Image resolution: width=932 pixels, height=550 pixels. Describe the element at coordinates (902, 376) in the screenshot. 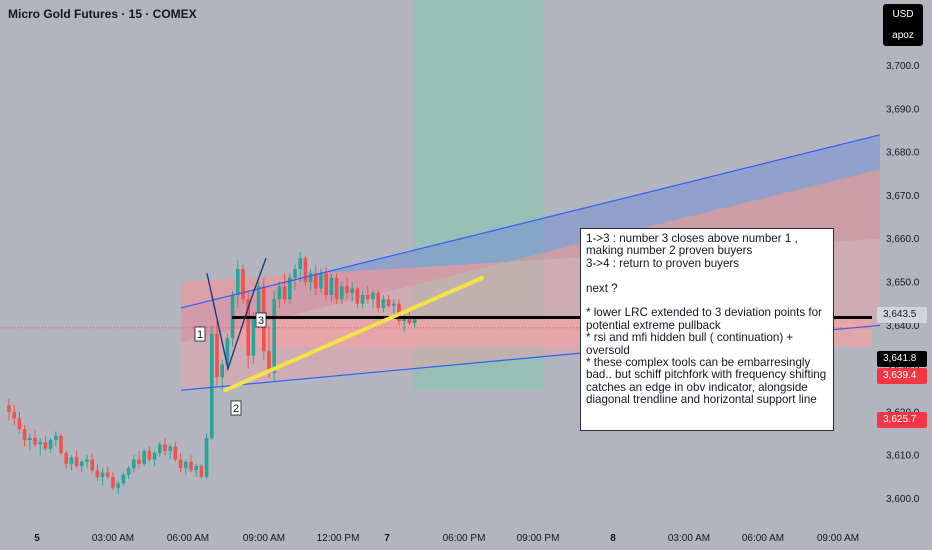

I see `price-tag-support: 3,639.4` at that location.